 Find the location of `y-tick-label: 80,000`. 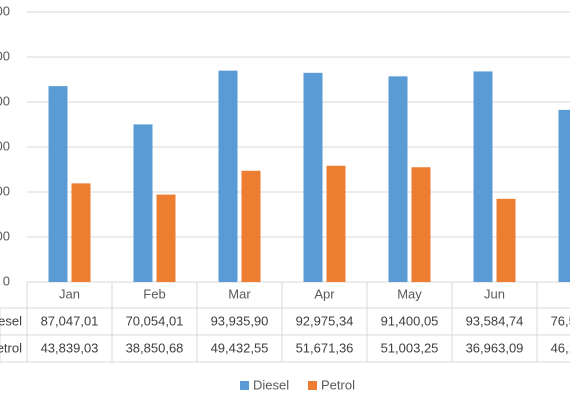

y-tick-label: 80,000 is located at coordinates (5, 100).